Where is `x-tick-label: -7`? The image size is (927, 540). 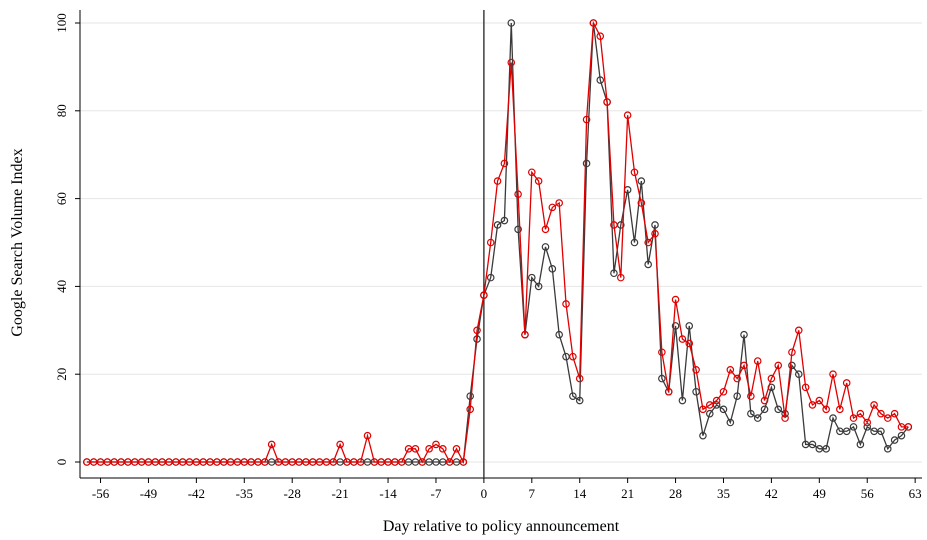 x-tick-label: -7 is located at coordinates (436, 493).